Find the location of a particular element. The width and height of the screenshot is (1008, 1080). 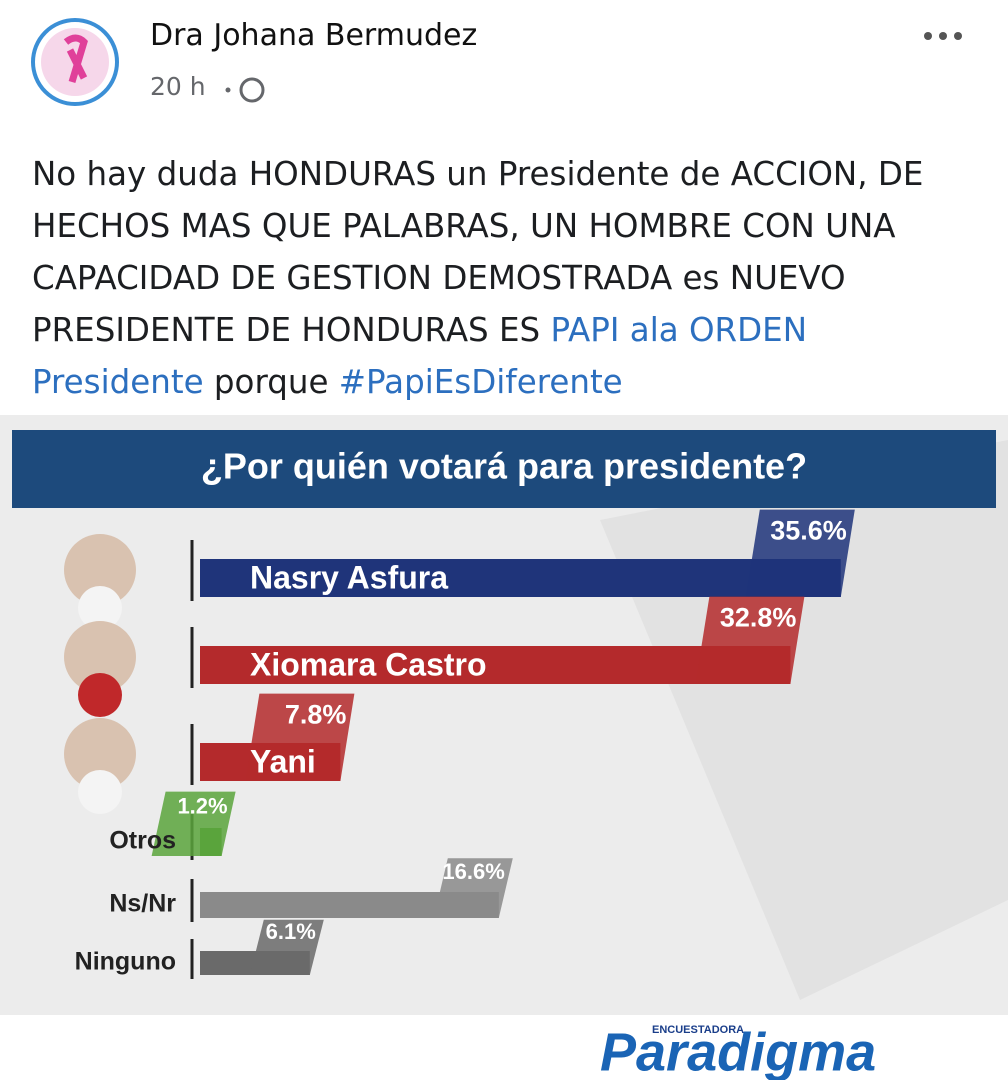

category-label: Nasry Asfura is located at coordinates (349, 577).